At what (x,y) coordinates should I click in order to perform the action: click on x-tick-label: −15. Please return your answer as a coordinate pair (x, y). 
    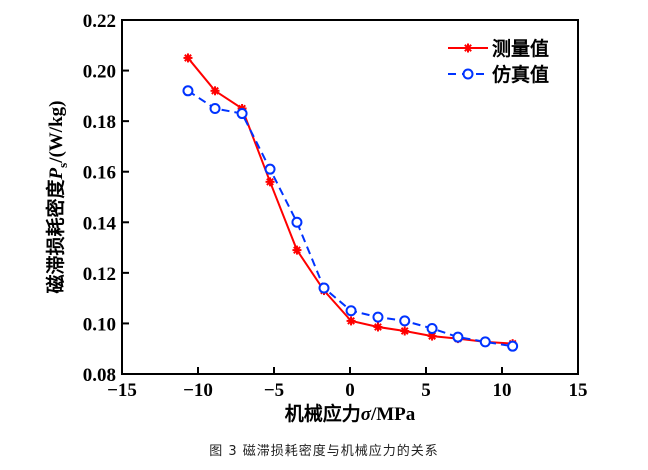
    Looking at the image, I should click on (122, 390).